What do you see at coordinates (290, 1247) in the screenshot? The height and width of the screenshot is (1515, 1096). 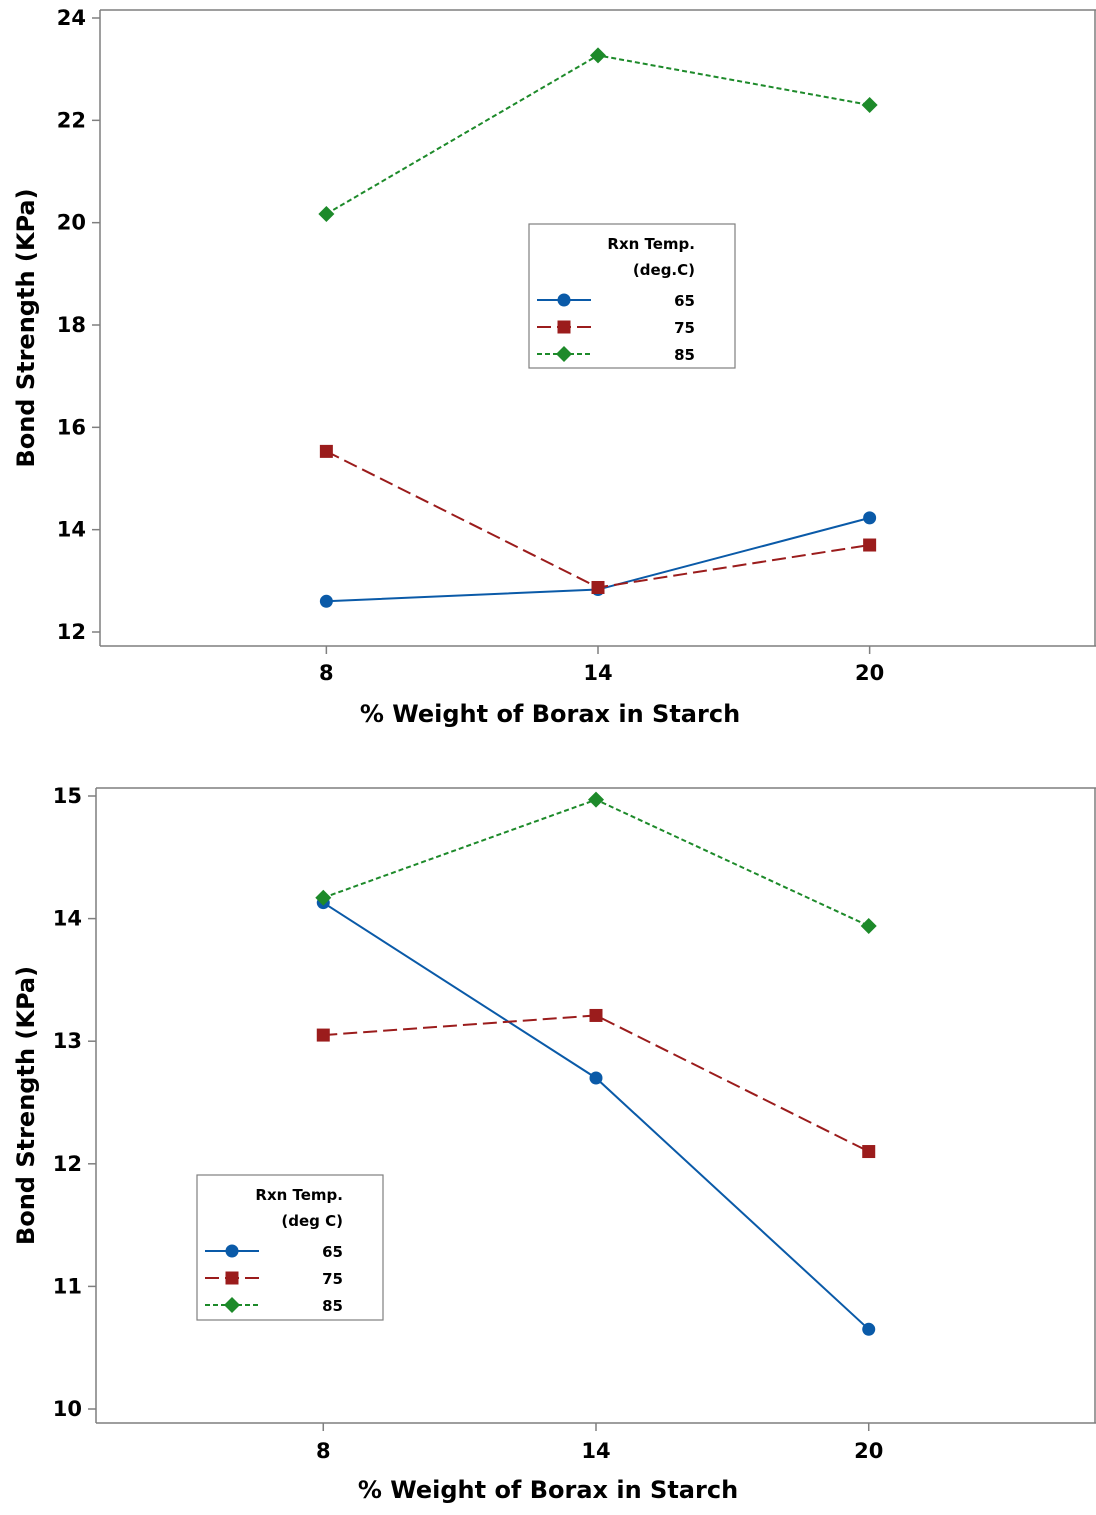 I see `legend: Rxn Temp. (deg C) 65 75 85` at bounding box center [290, 1247].